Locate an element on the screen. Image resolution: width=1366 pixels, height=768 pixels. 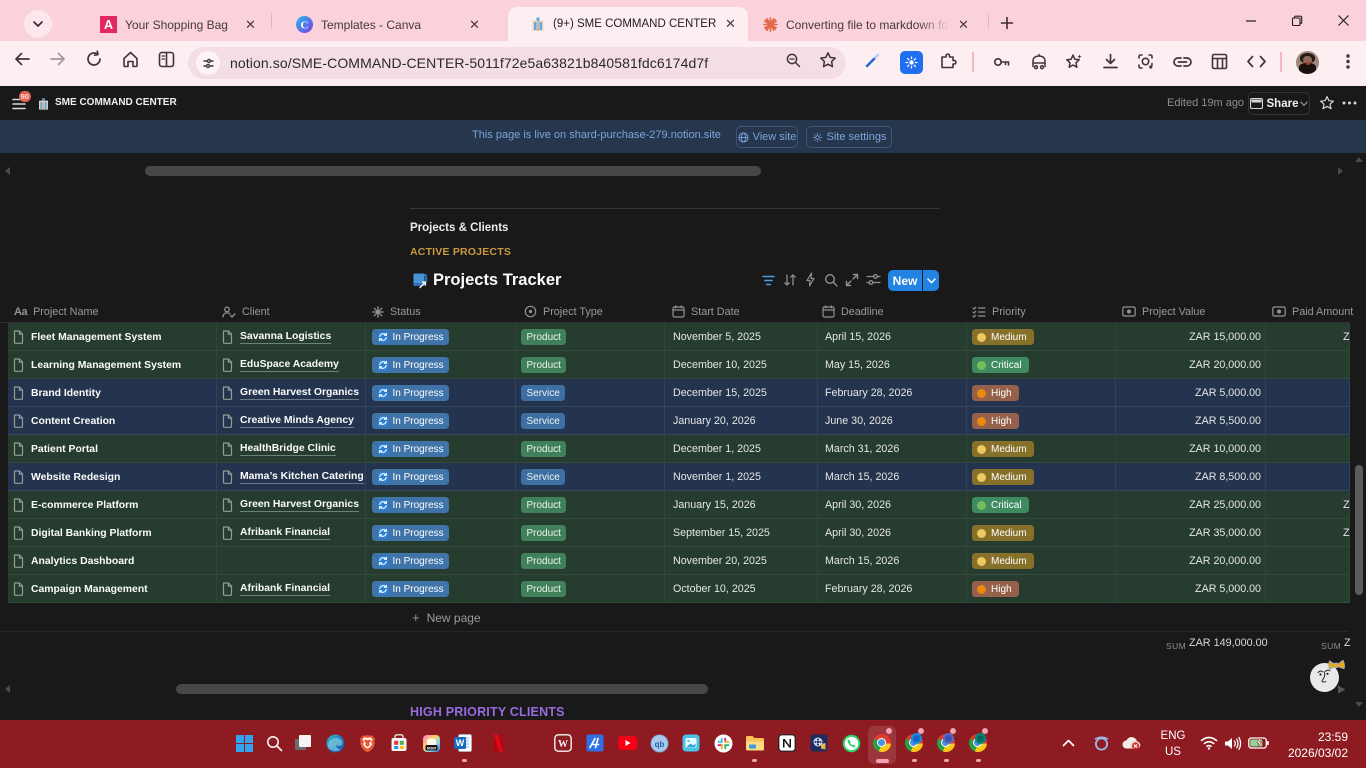
svg-text: A is located at coordinates (108, 25).